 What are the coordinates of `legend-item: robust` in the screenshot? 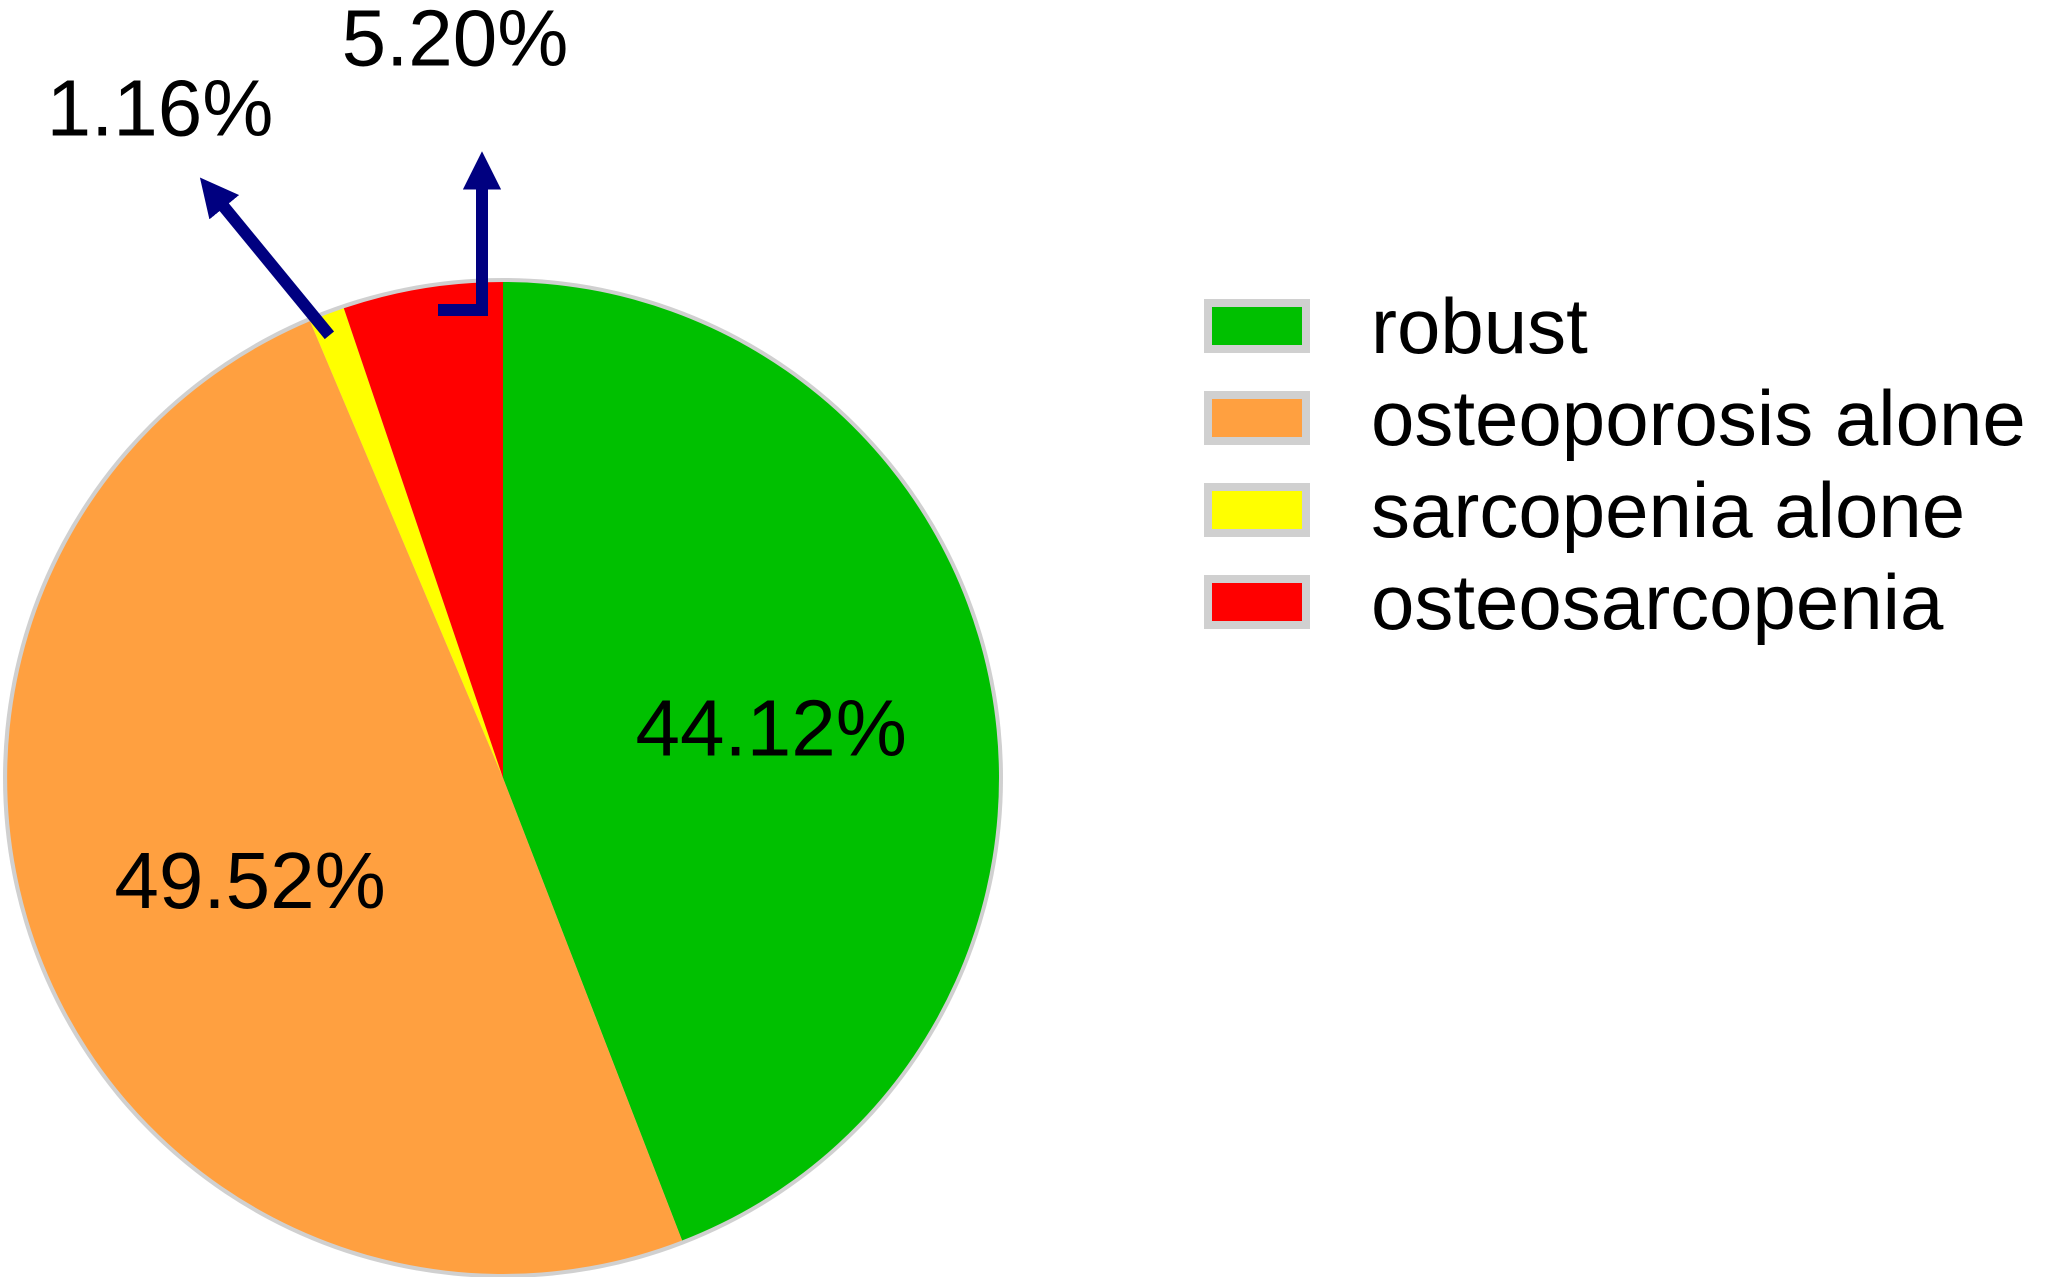 It's located at (1396, 326).